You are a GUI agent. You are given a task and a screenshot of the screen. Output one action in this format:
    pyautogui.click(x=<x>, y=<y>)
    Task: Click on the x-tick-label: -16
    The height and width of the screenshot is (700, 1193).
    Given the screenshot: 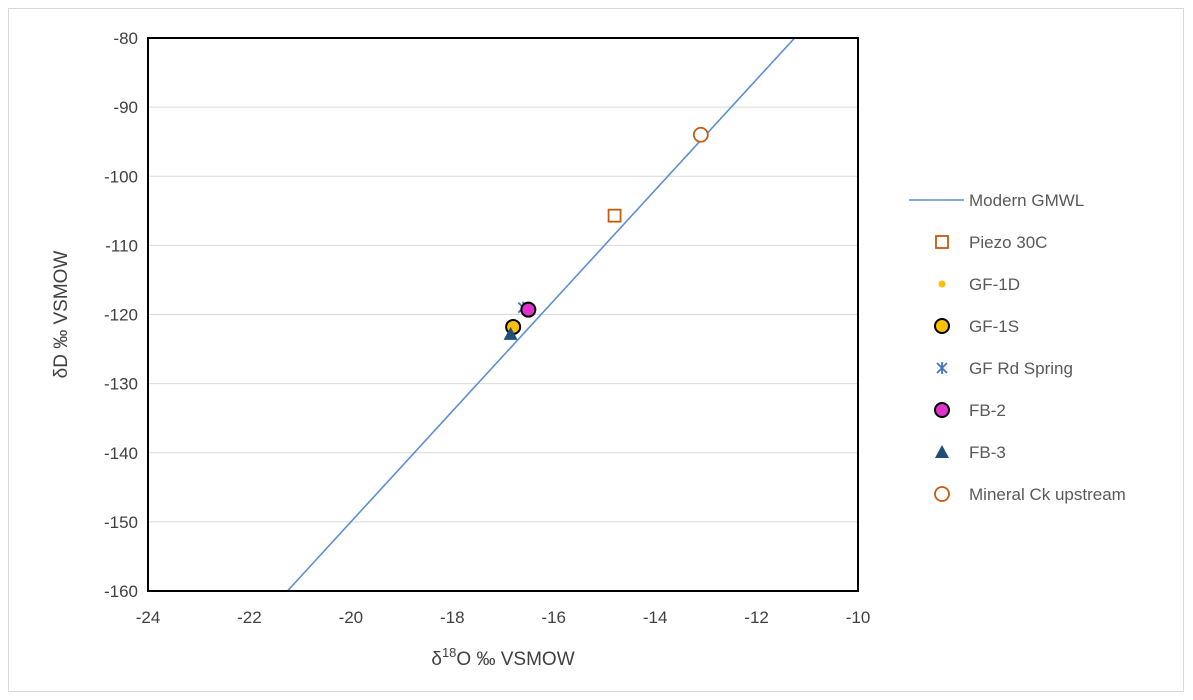 What is the action you would take?
    pyautogui.click(x=553, y=617)
    